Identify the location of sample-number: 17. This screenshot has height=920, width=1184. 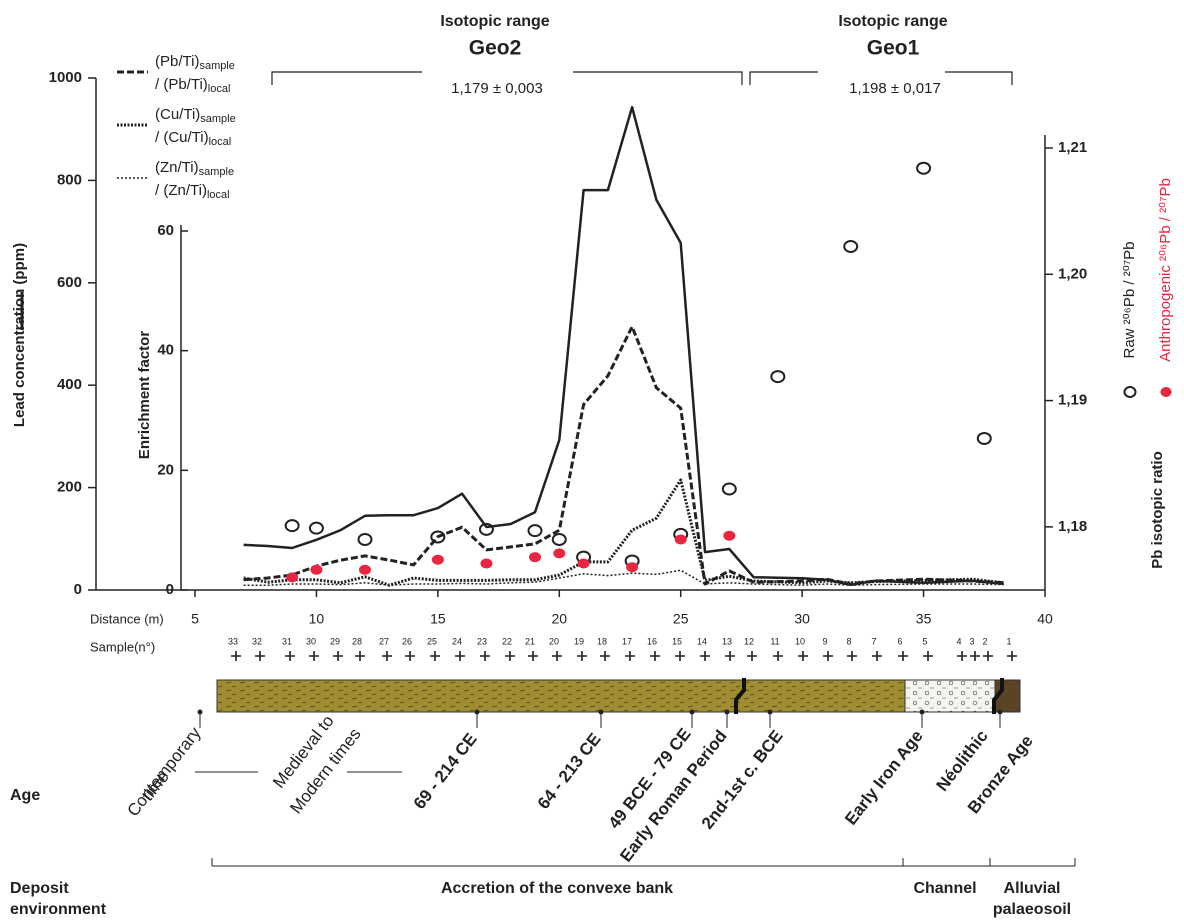
(627, 641).